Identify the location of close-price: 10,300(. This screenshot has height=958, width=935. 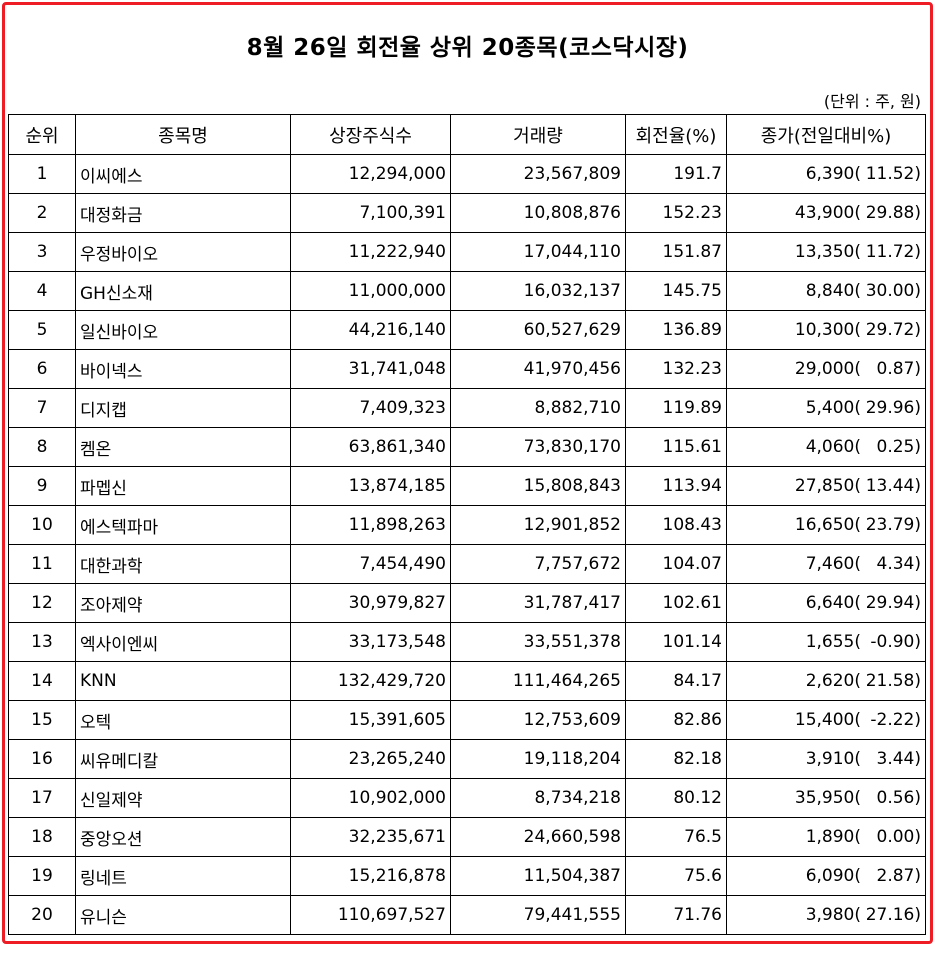
(827, 330).